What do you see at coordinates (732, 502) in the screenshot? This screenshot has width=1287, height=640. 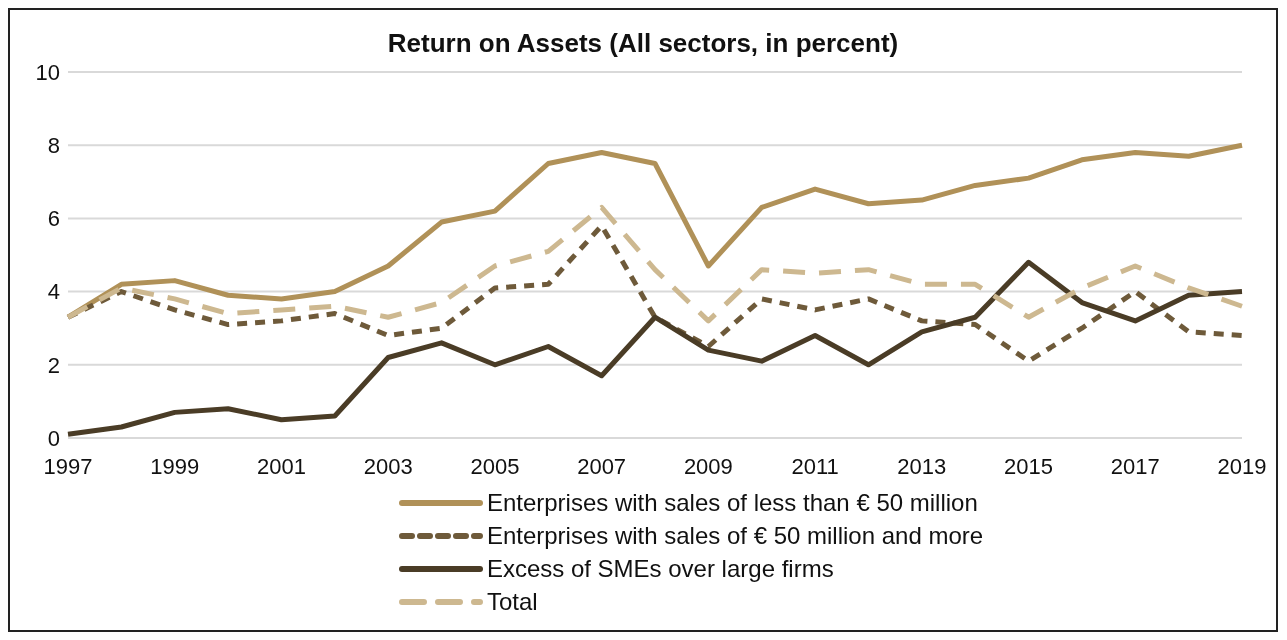 I see `legend-label: Enterprises with sales of less than € 50 million` at bounding box center [732, 502].